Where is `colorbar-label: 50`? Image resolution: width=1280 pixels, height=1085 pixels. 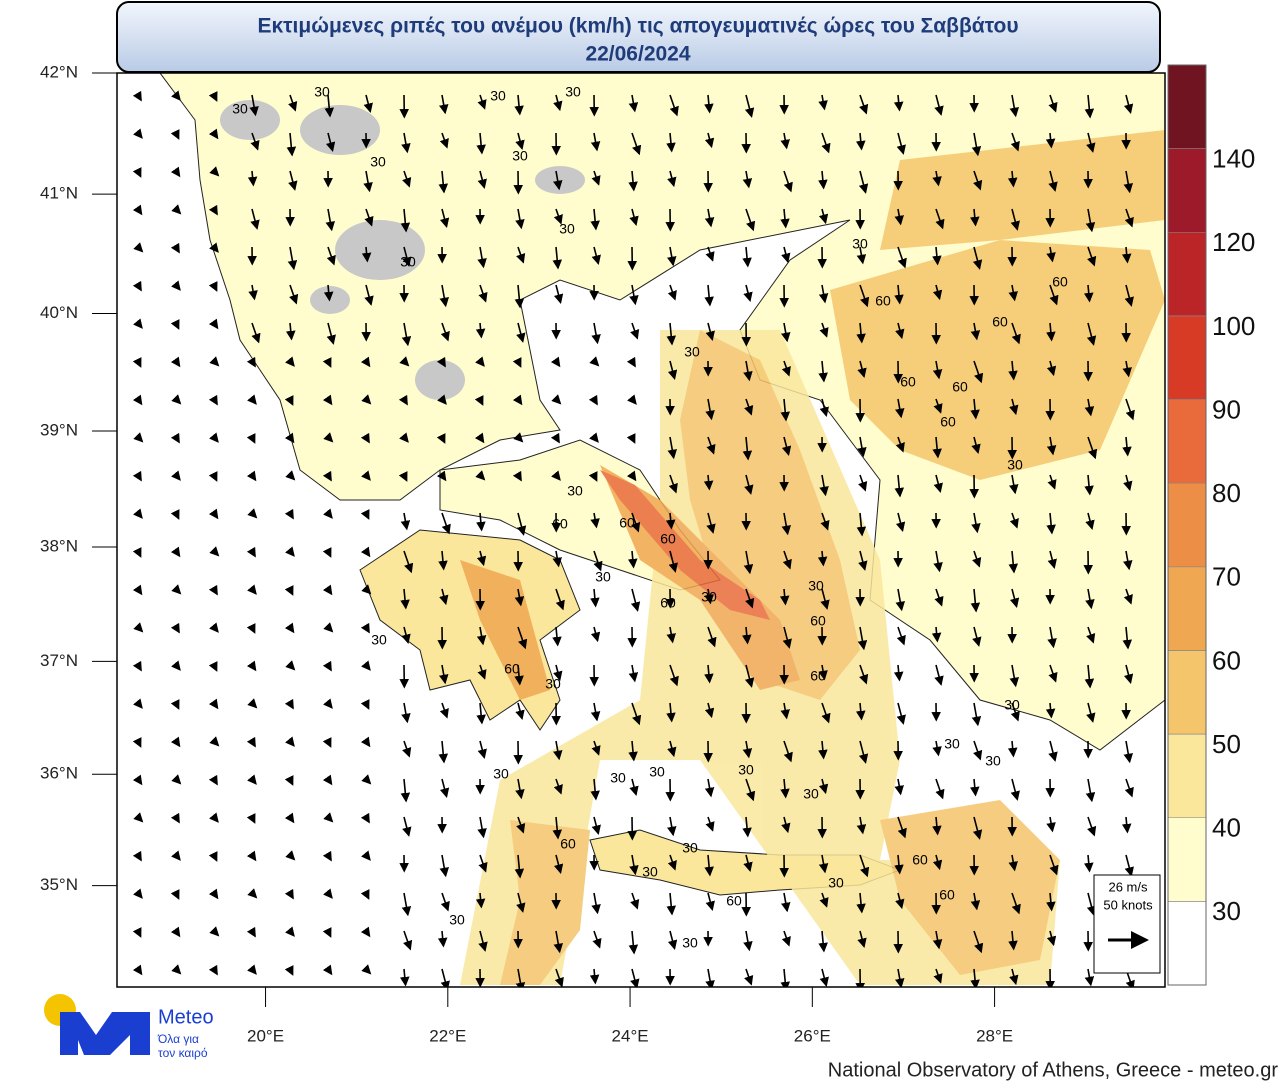
colorbar-label: 50 is located at coordinates (1226, 744).